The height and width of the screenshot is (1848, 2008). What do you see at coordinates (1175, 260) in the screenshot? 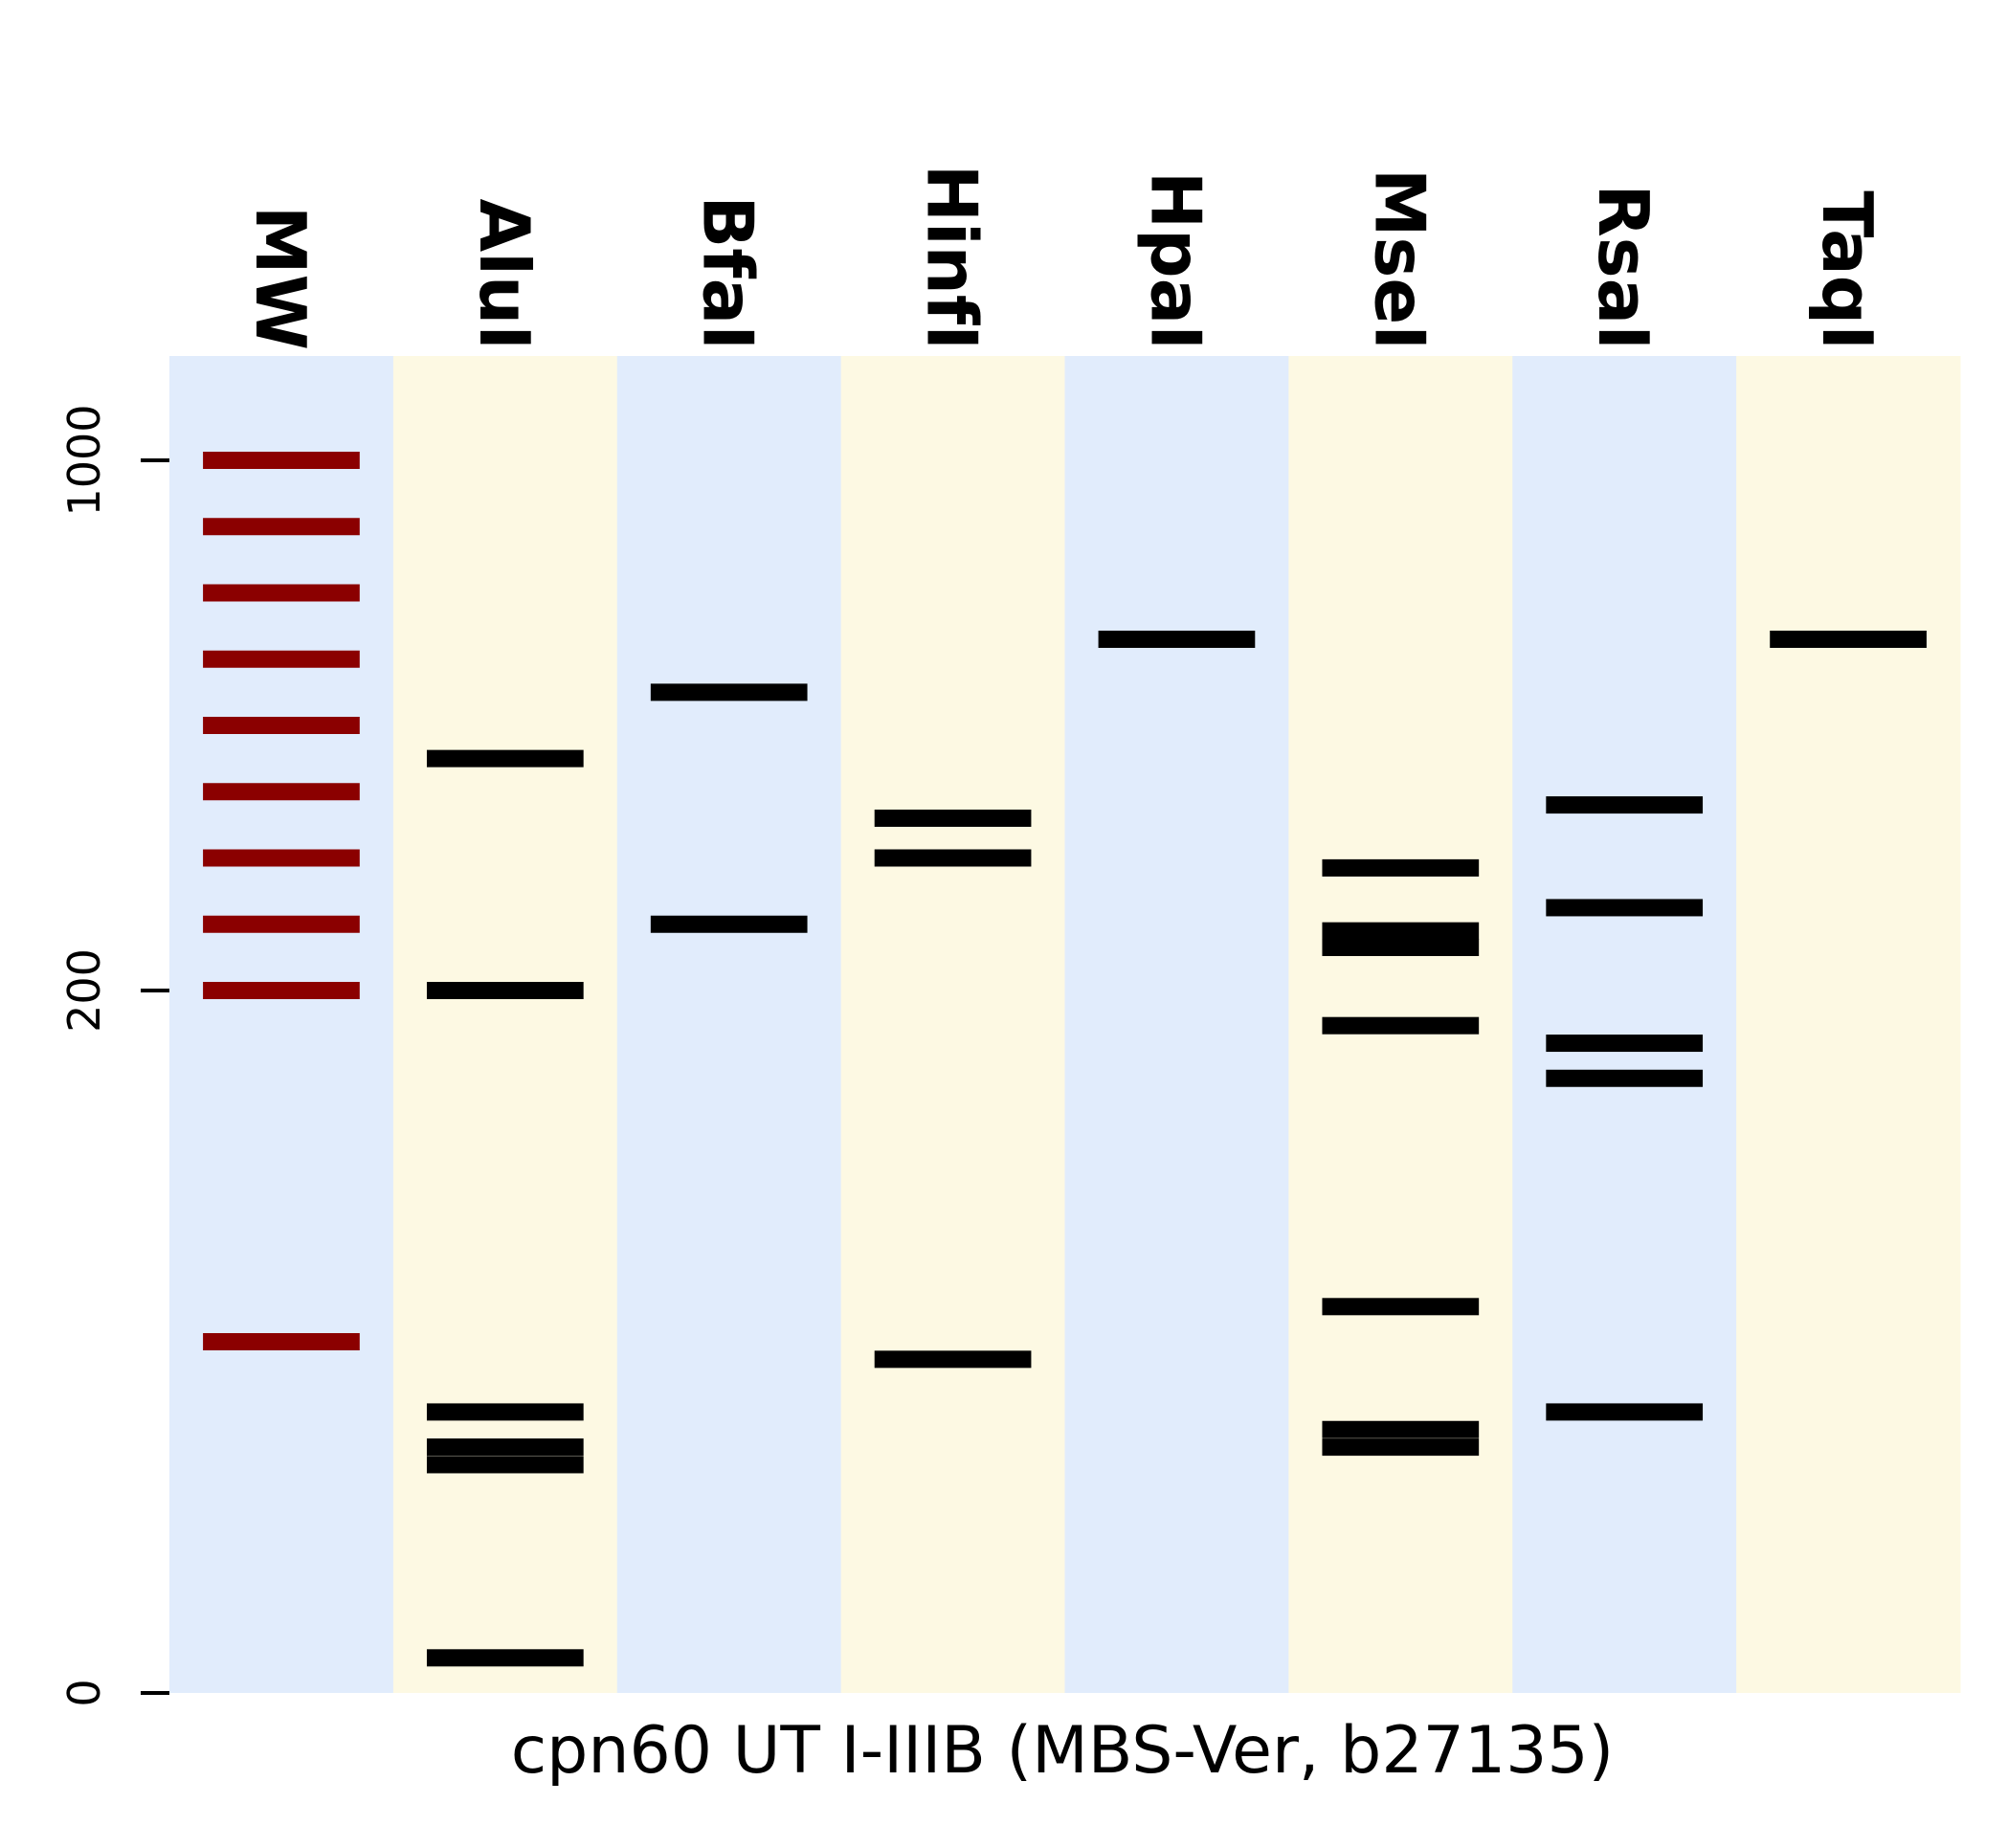
I see `lane-label-hpai: HpaI` at bounding box center [1175, 260].